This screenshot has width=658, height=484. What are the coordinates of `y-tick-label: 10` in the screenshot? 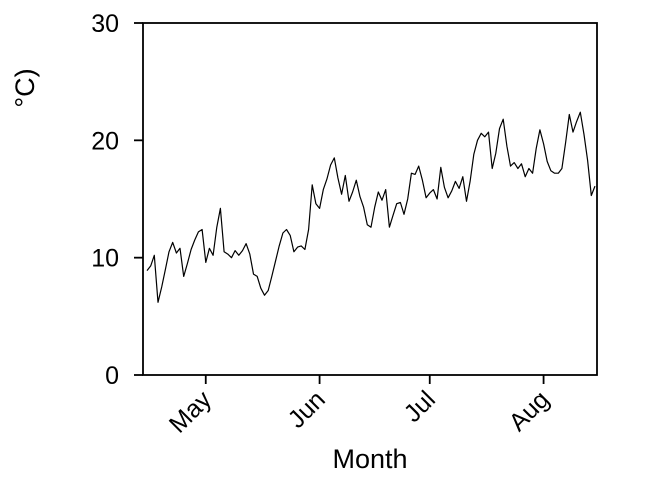 It's located at (105, 259).